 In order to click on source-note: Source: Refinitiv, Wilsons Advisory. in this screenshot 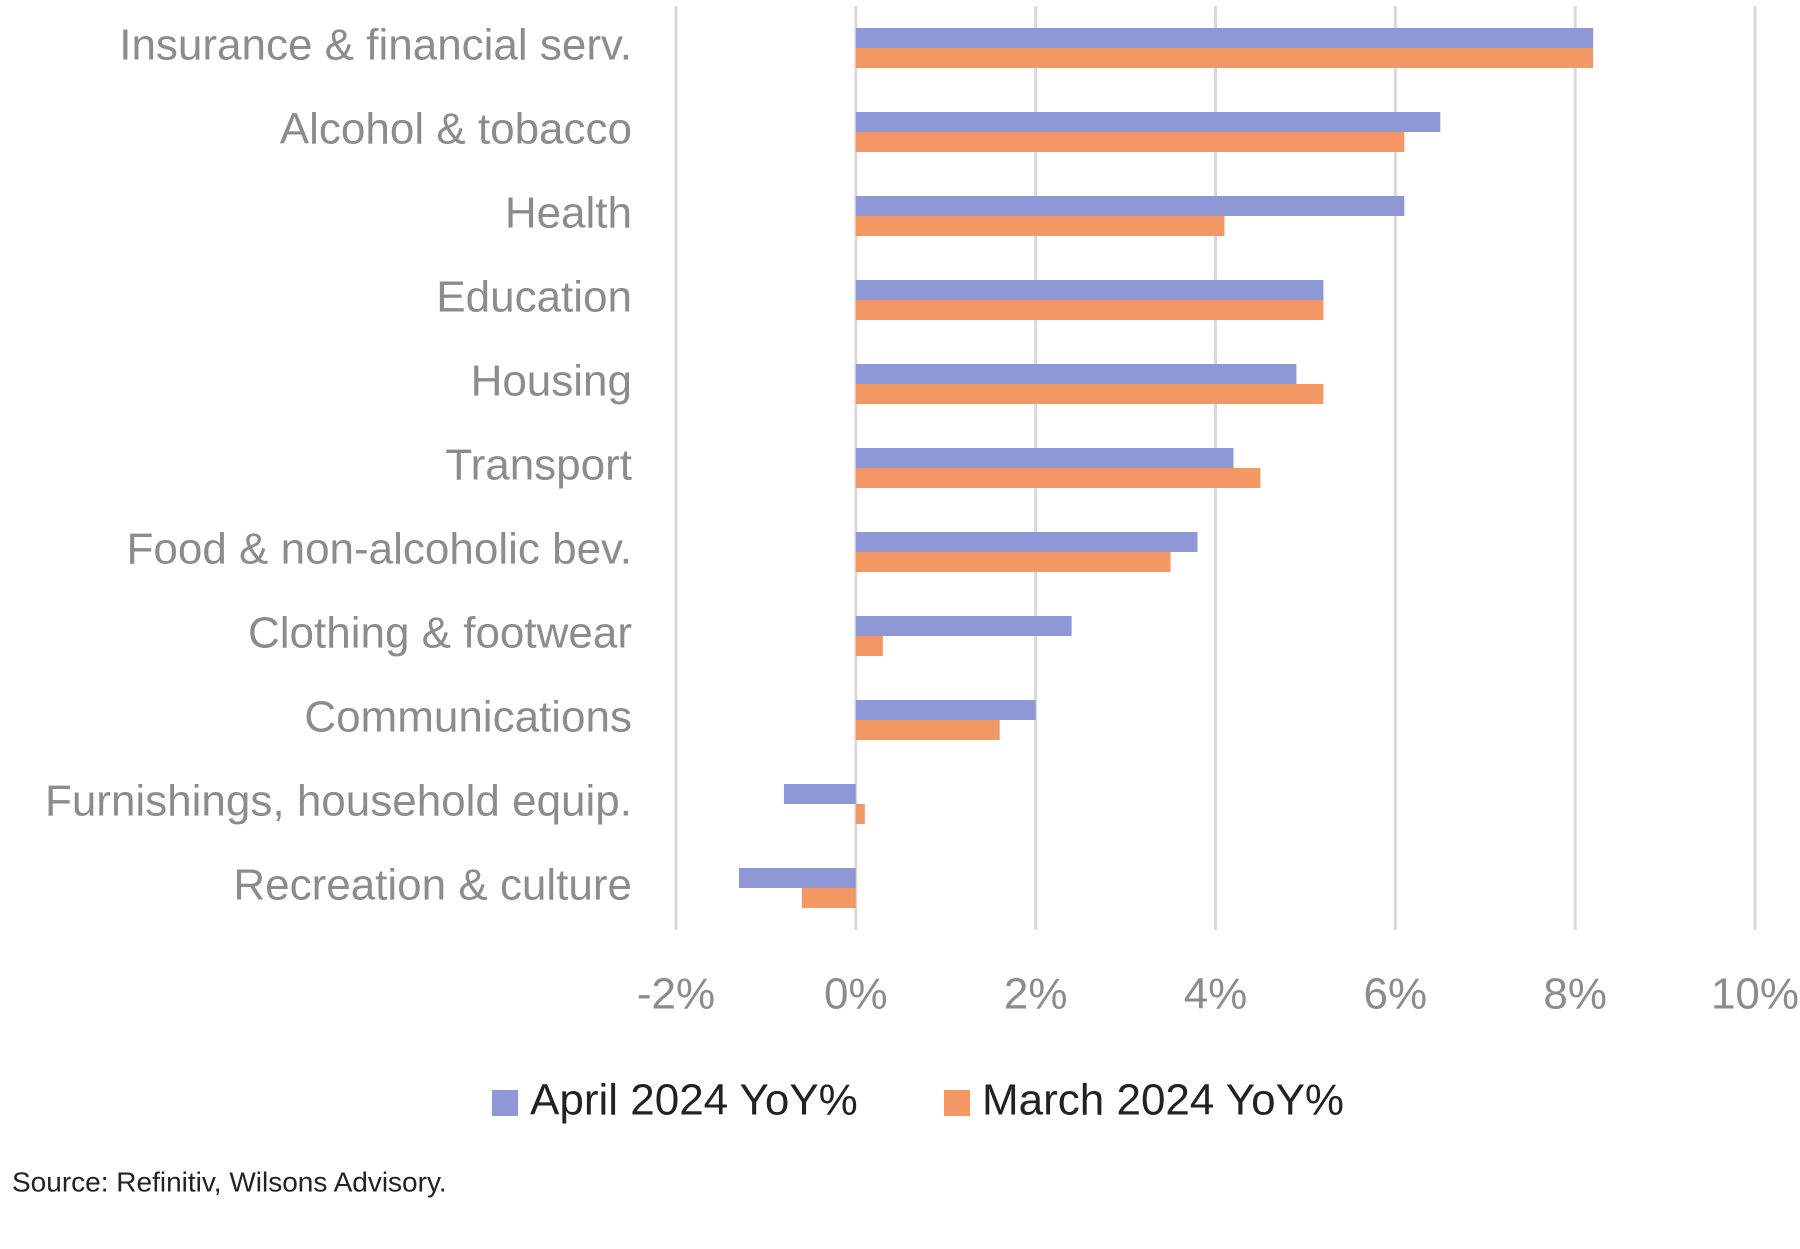, I will do `click(229, 1181)`.